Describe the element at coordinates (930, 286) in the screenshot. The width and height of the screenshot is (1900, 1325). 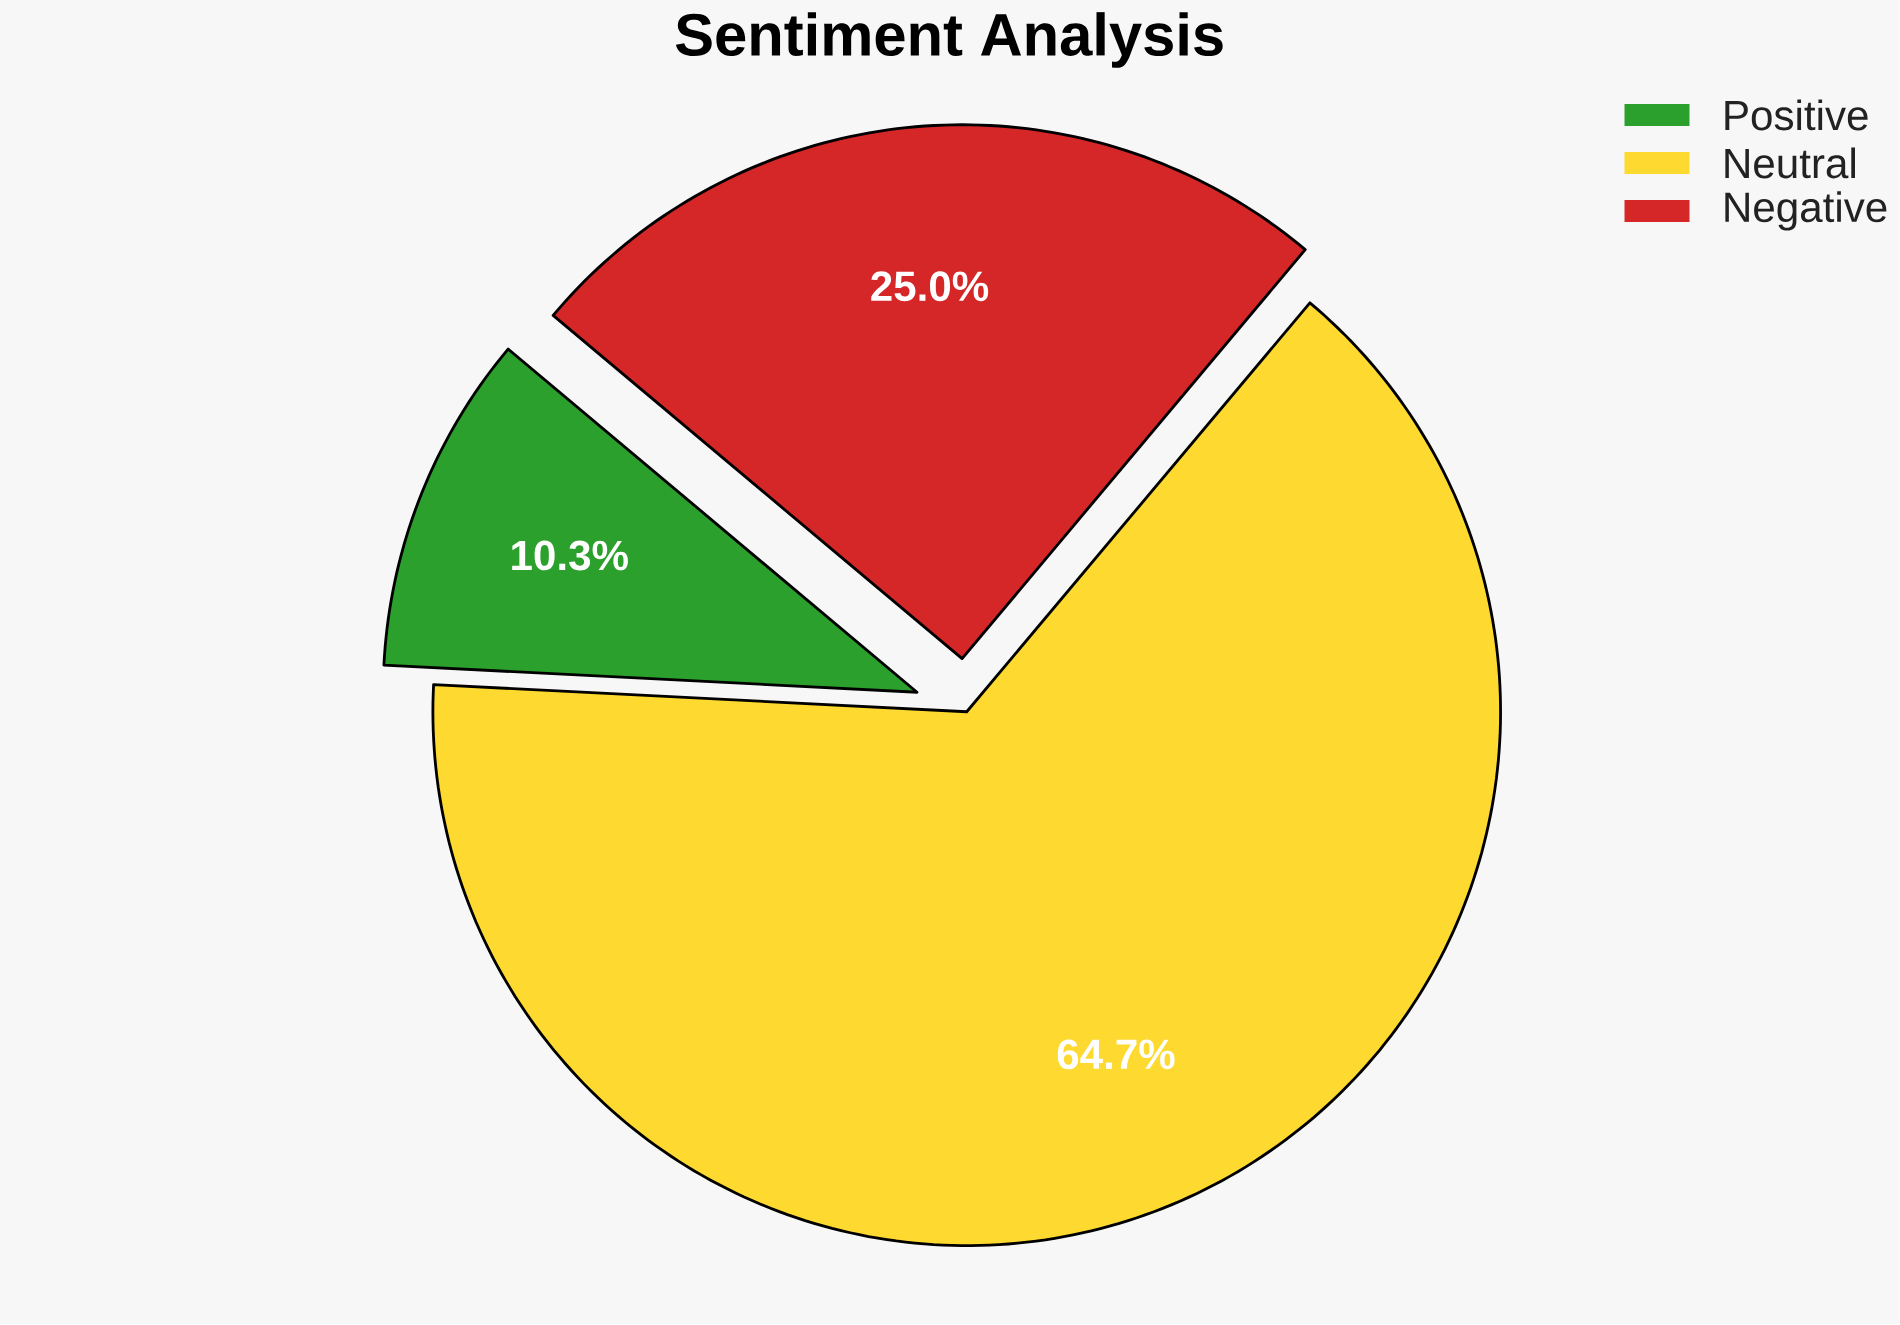
I see `data-label: 25.0%` at that location.